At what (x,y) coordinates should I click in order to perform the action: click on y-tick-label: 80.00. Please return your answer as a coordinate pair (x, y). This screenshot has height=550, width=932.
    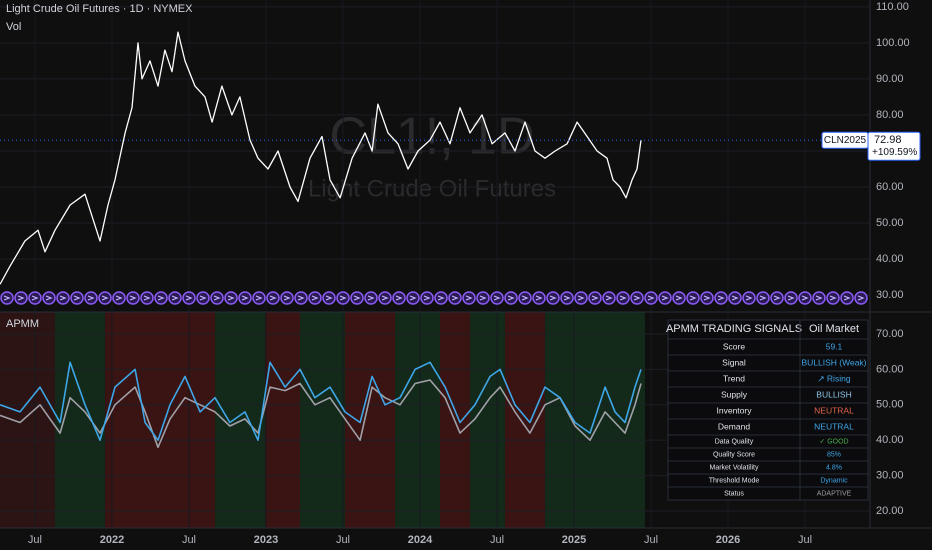
    Looking at the image, I should click on (890, 115).